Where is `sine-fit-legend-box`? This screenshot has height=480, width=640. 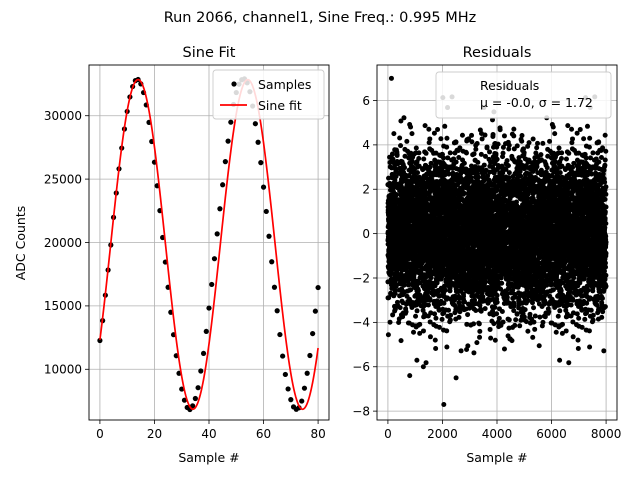
sine-fit-legend-box is located at coordinates (268, 94).